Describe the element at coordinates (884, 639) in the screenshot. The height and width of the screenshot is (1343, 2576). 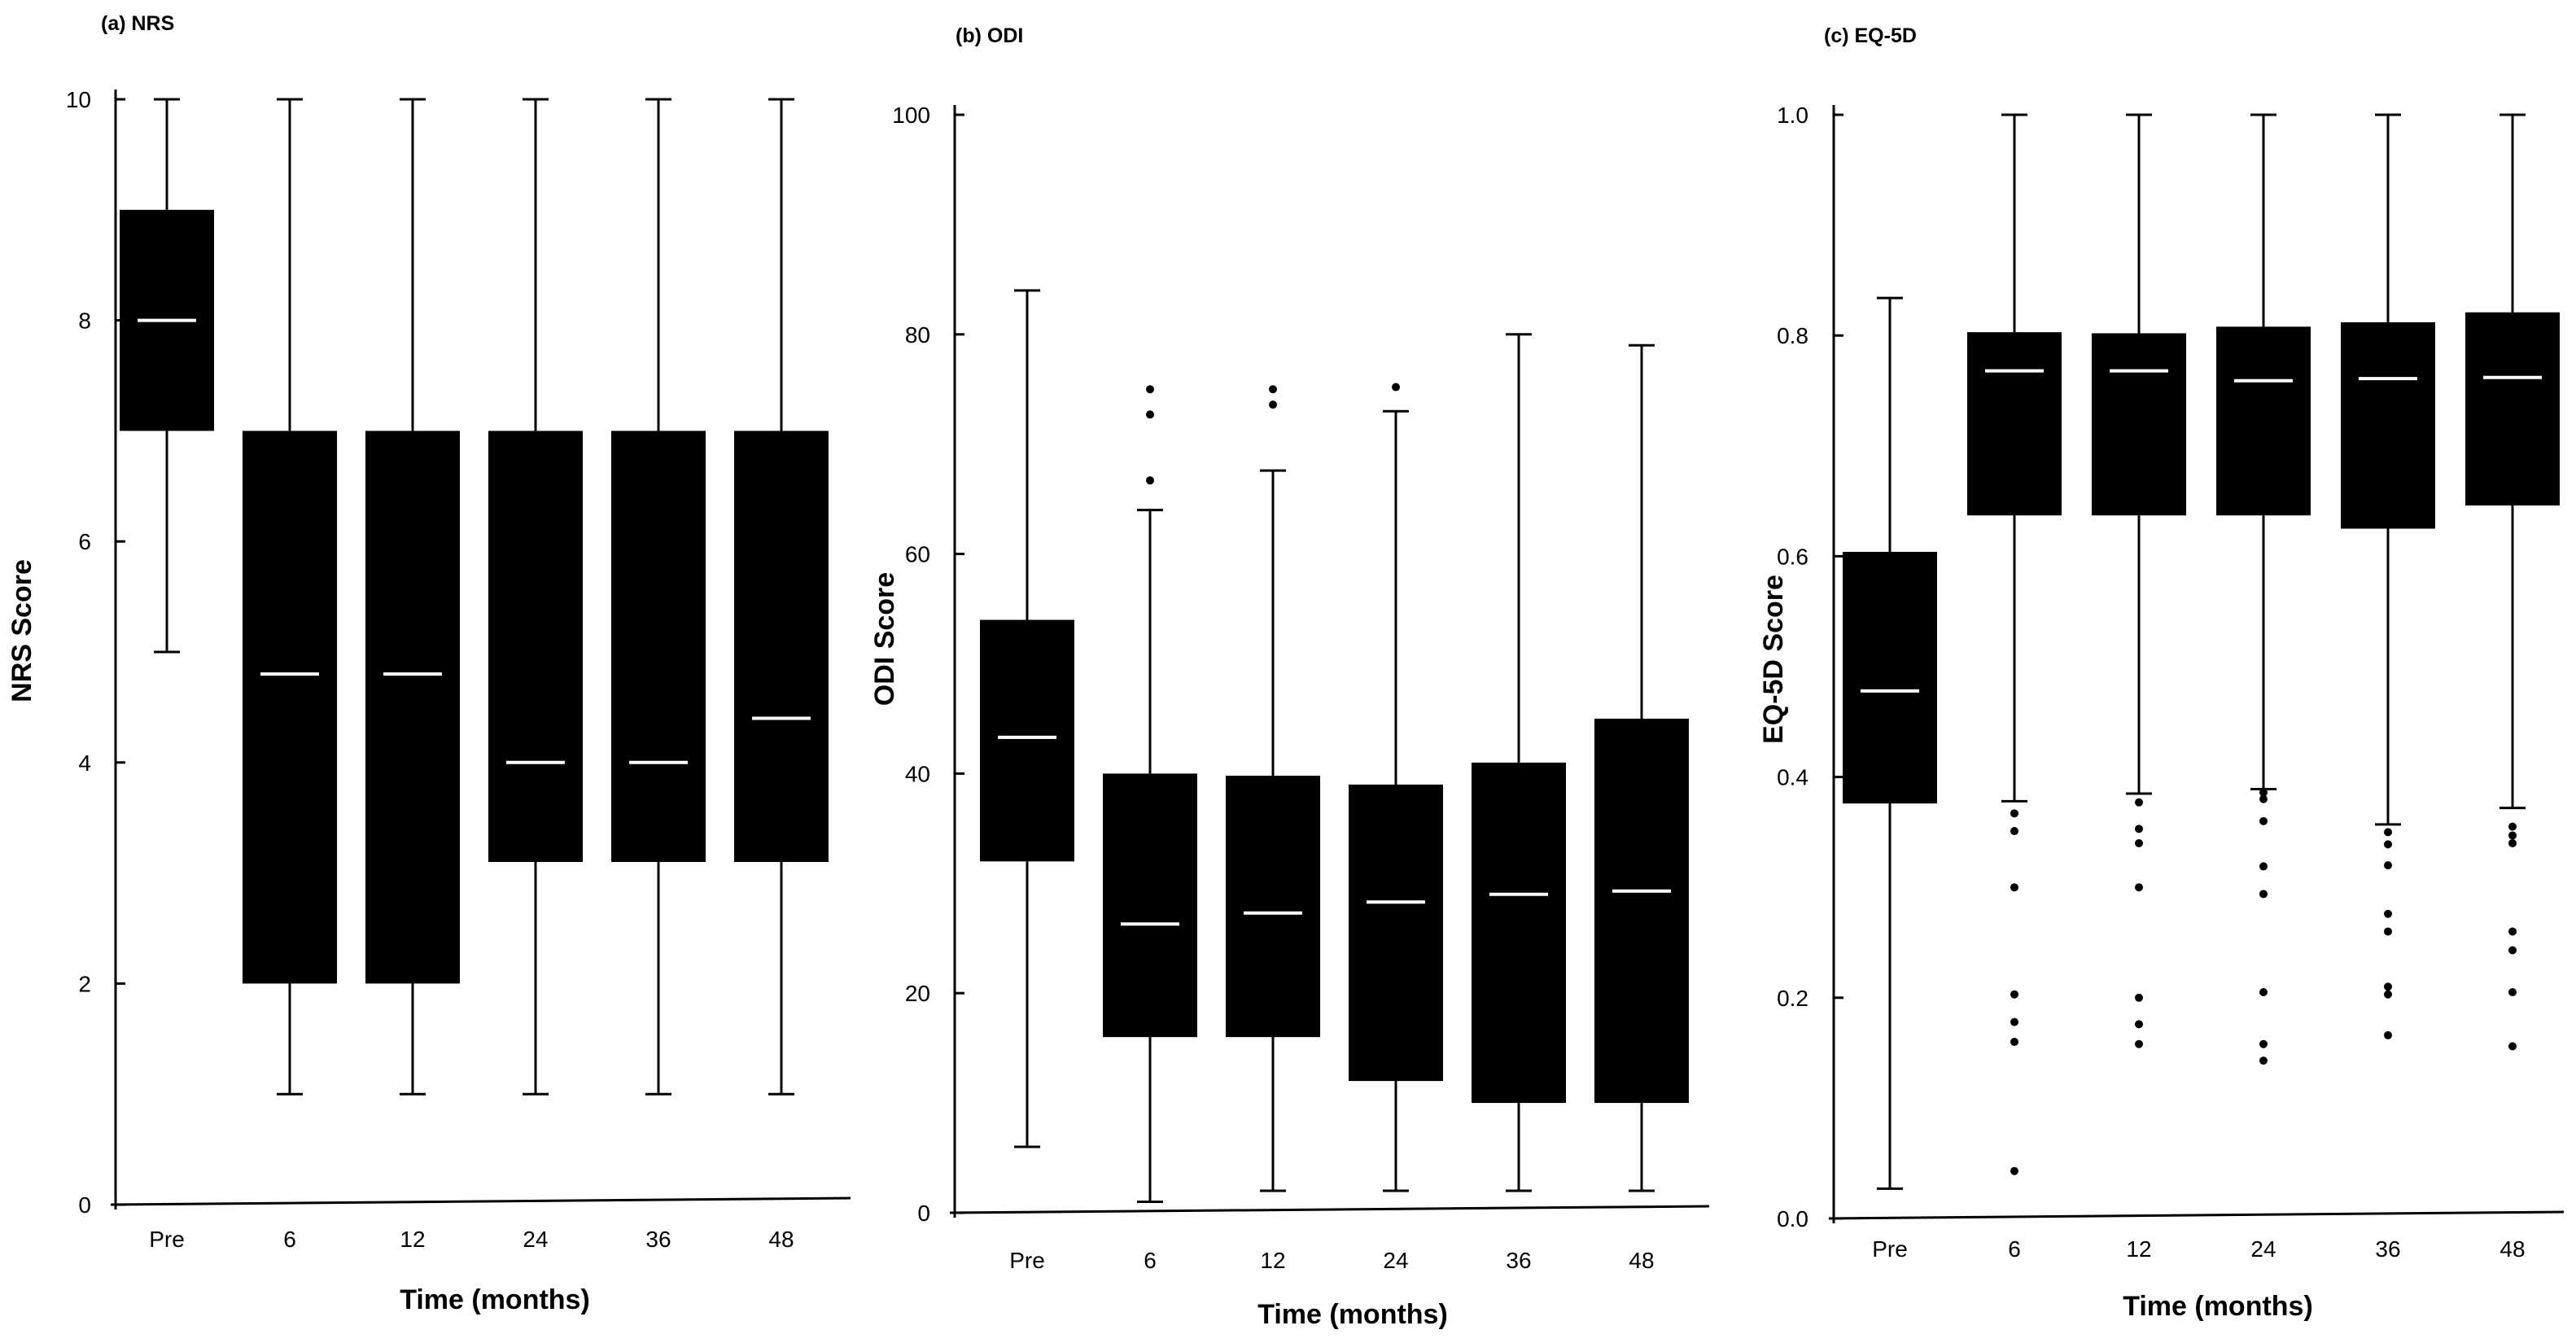
I see `y-axis-title: ODI Score` at that location.